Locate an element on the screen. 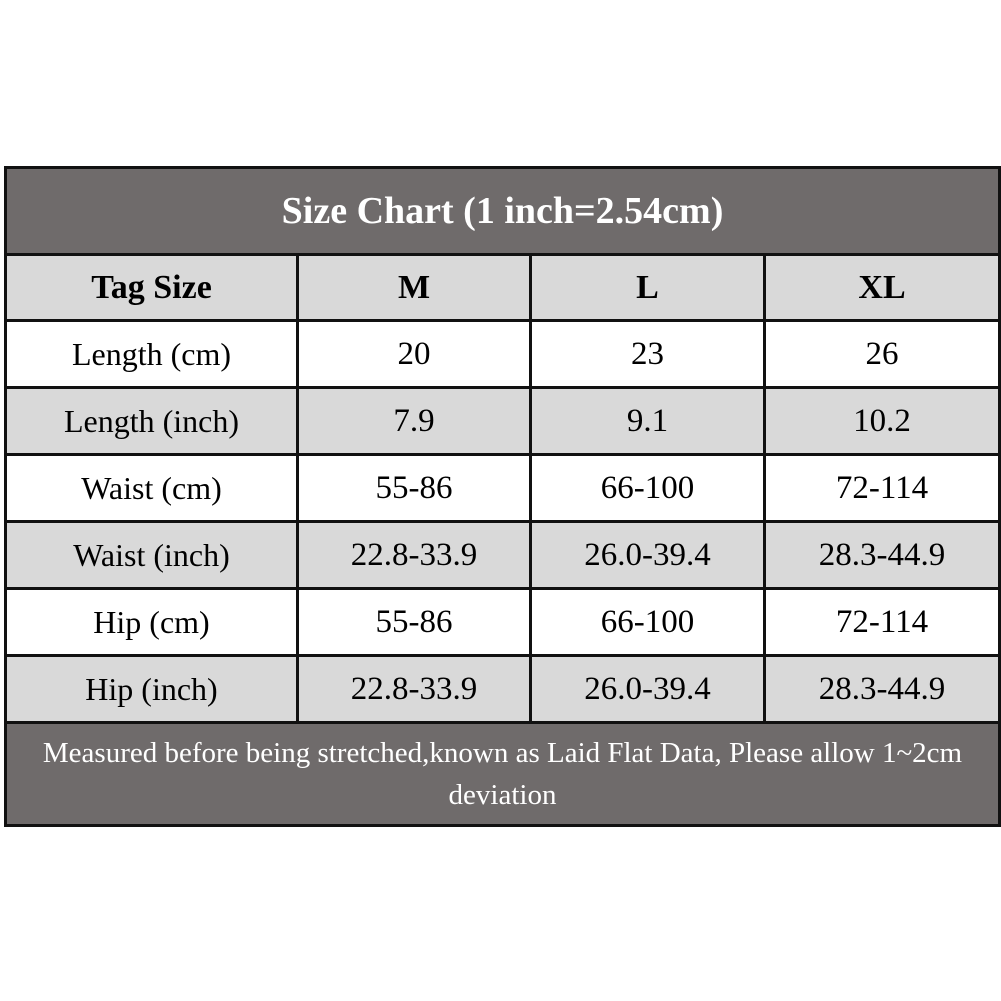 The height and width of the screenshot is (1001, 1001). table-row: Hip (inch) 22.8-33.9 26.0-39.4 28.3-44.9 is located at coordinates (502, 689).